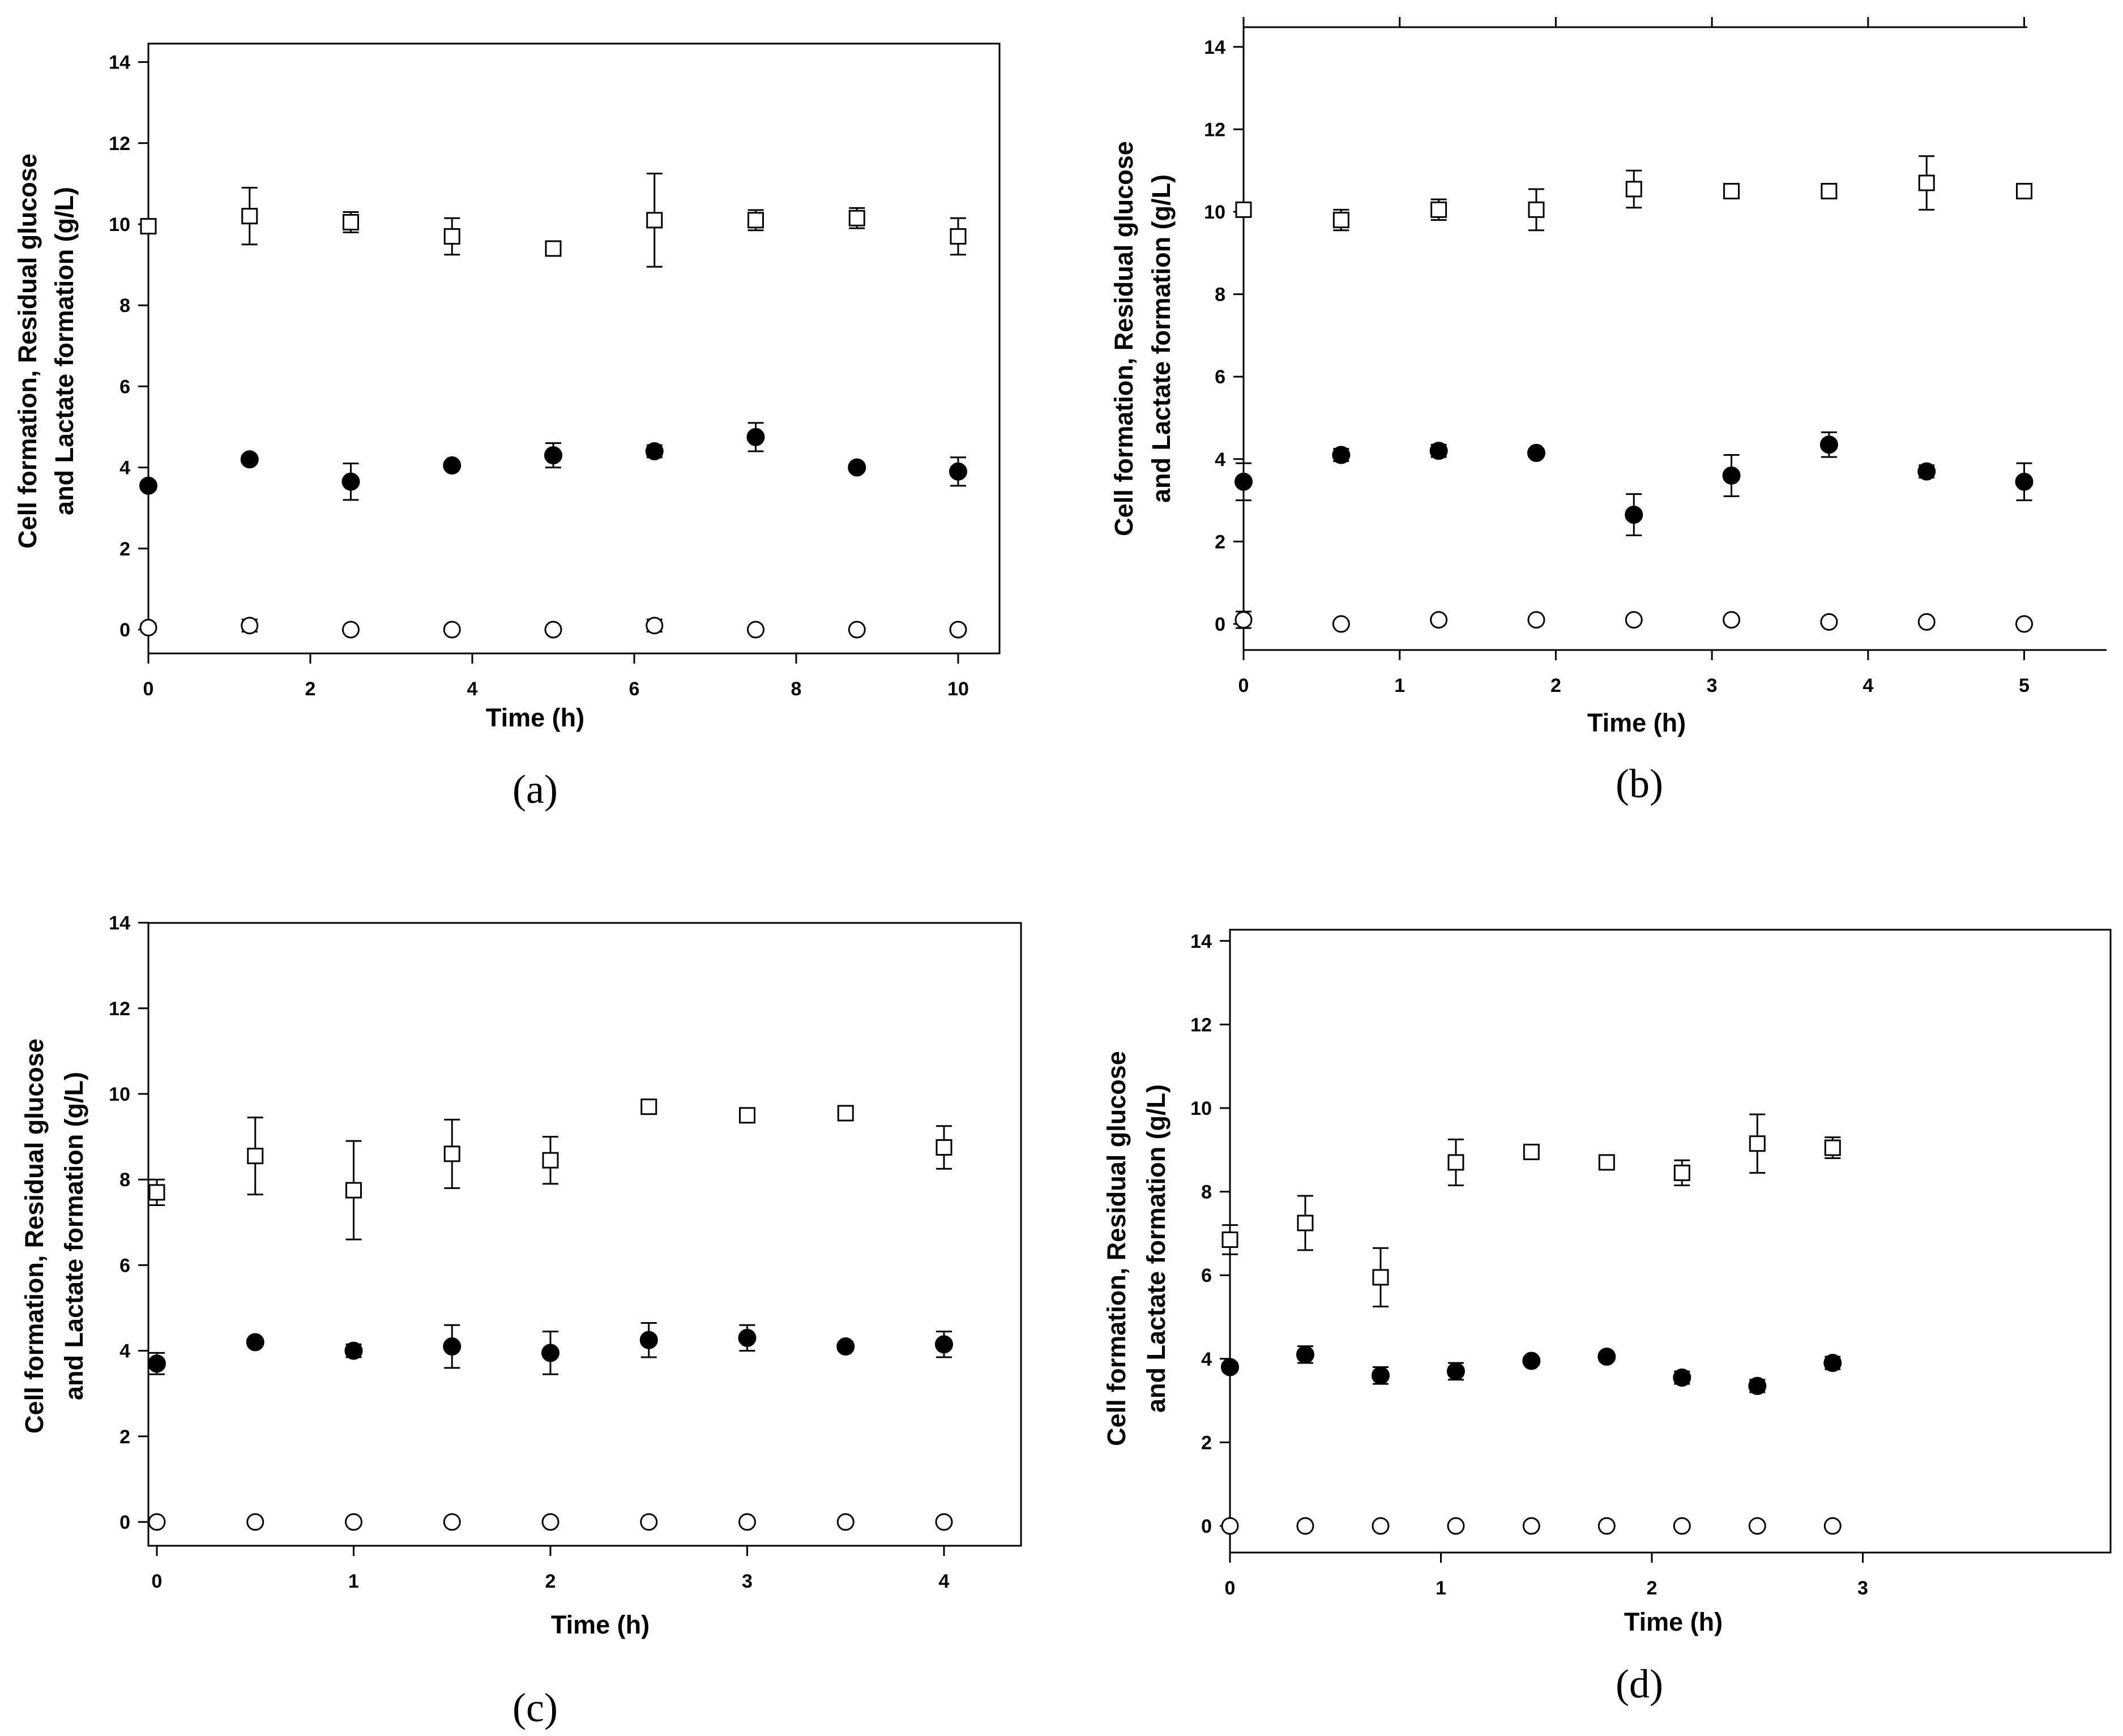  Describe the element at coordinates (27, 351) in the screenshot. I see `y-axis-label-a-line1: Cell formation, Residual glucose` at that location.